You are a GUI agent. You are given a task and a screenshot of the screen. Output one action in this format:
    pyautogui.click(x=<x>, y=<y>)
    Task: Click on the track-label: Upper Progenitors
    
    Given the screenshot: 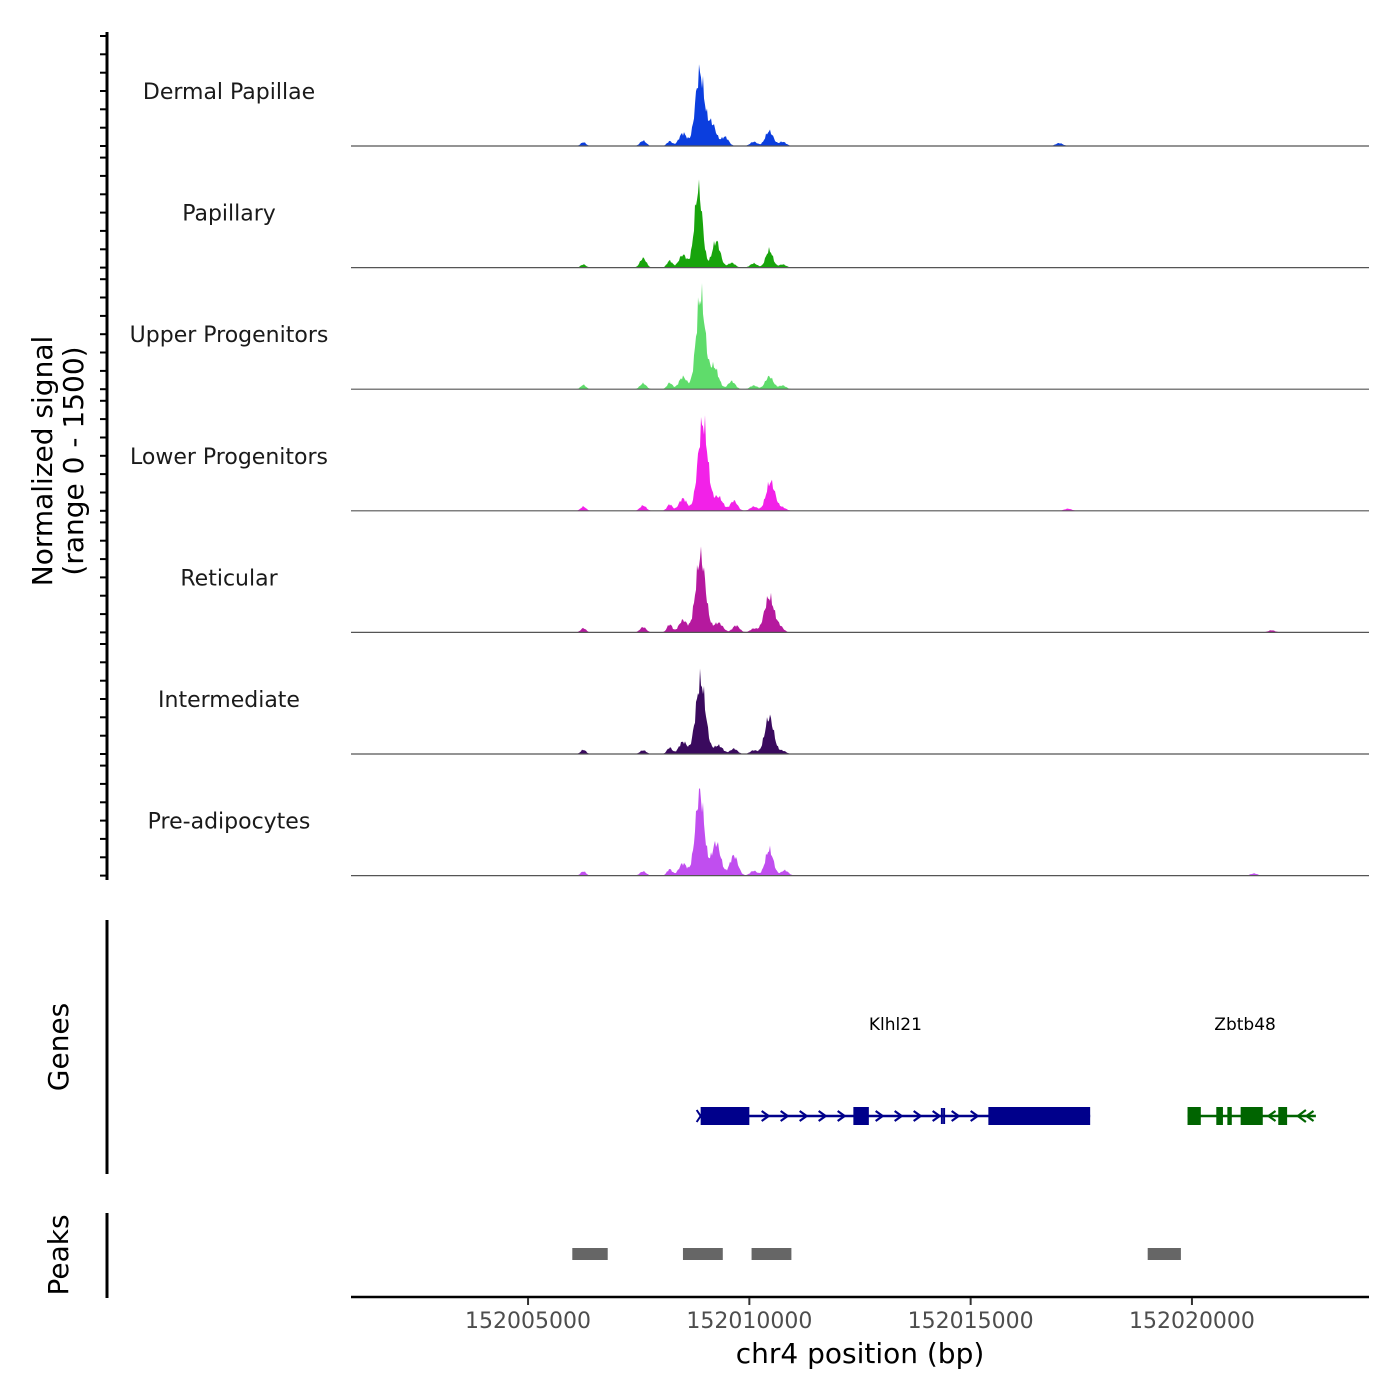 What is the action you would take?
    pyautogui.click(x=229, y=335)
    